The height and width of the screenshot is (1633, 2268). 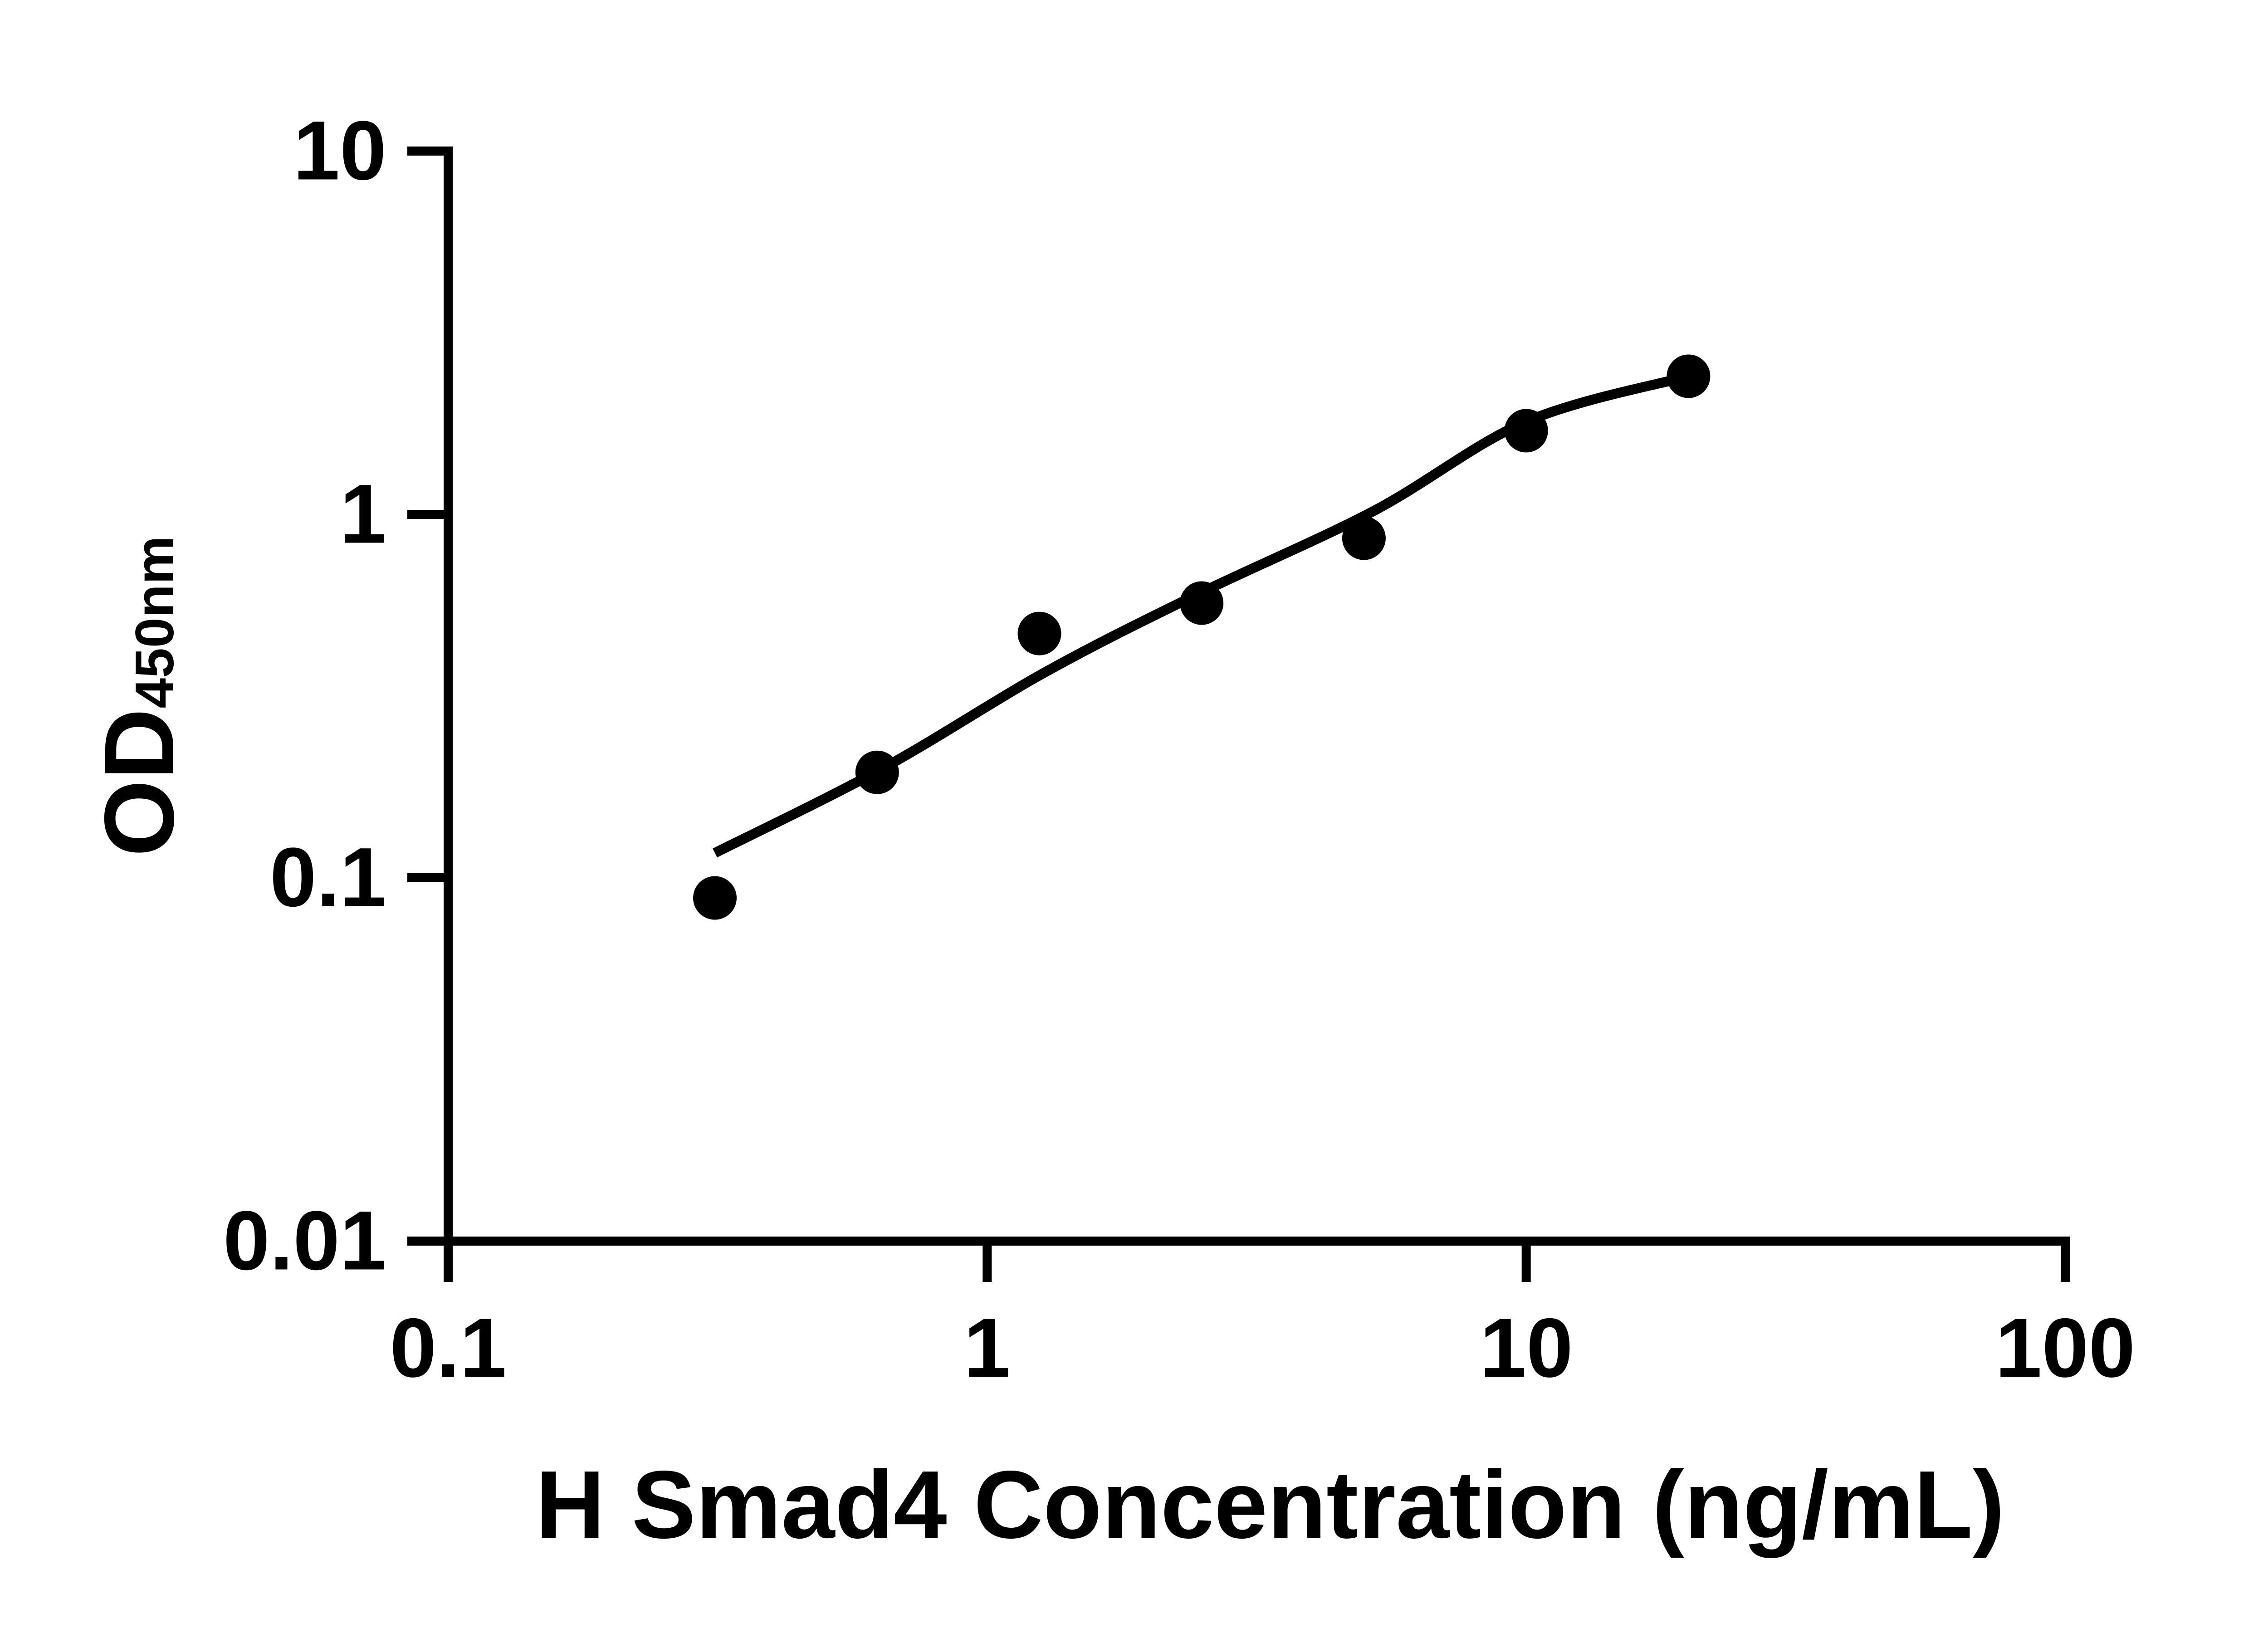 What do you see at coordinates (327, 877) in the screenshot?
I see `y-tick-label-0-1: 0.1` at bounding box center [327, 877].